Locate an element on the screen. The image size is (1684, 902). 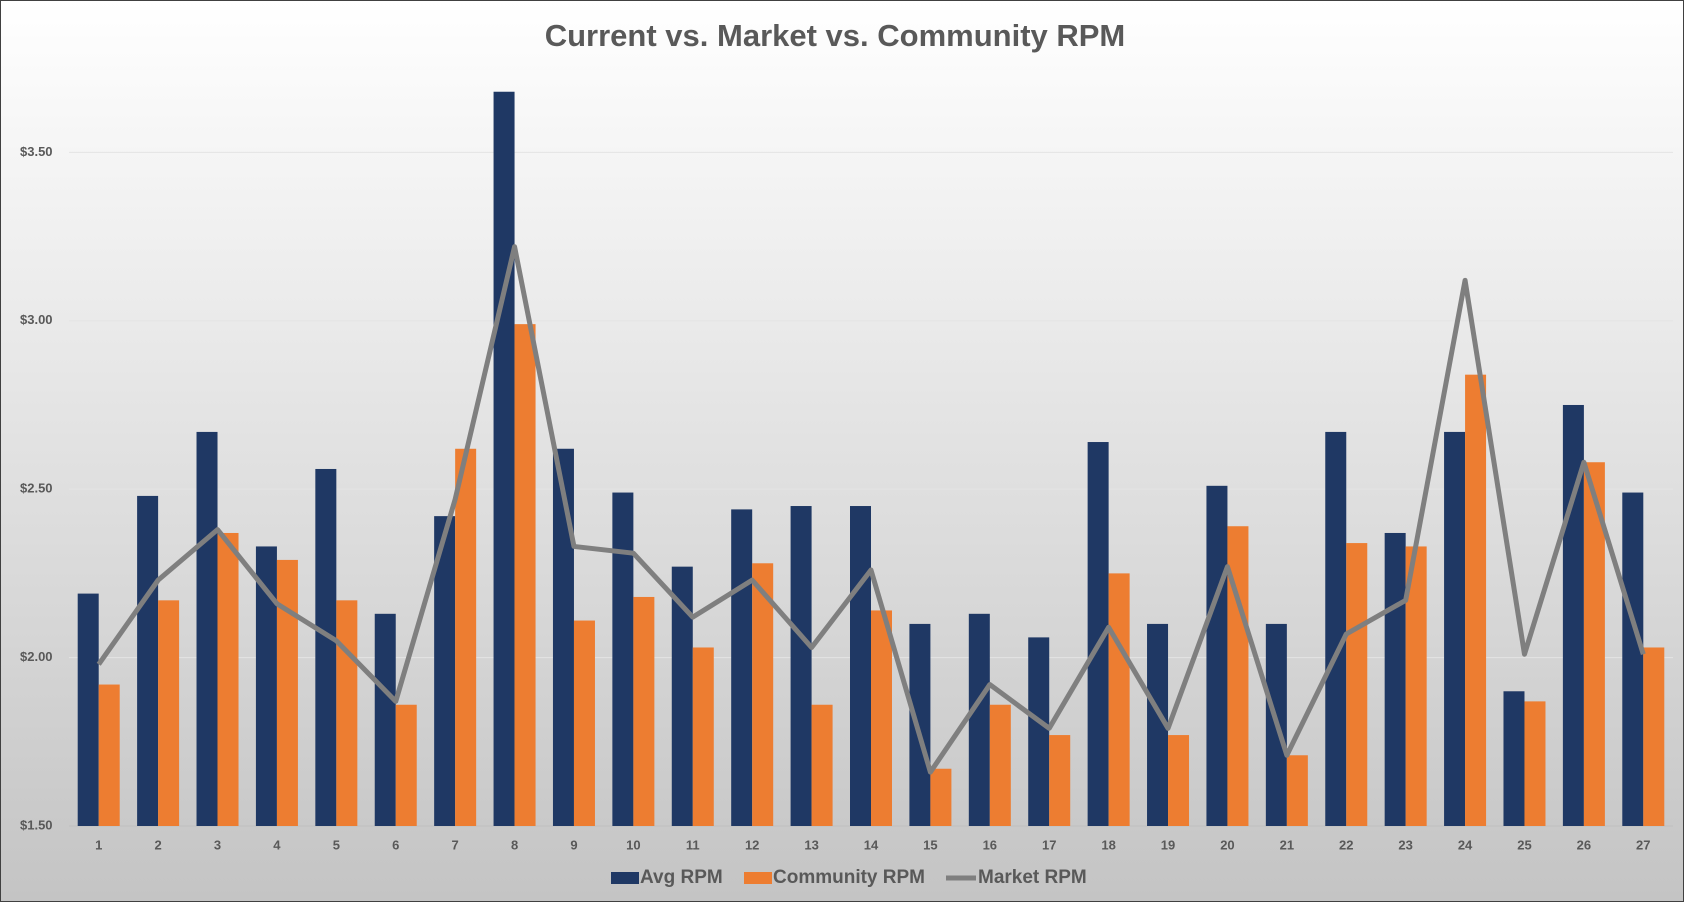
y-tick-label: $3.00 is located at coordinates (36, 319).